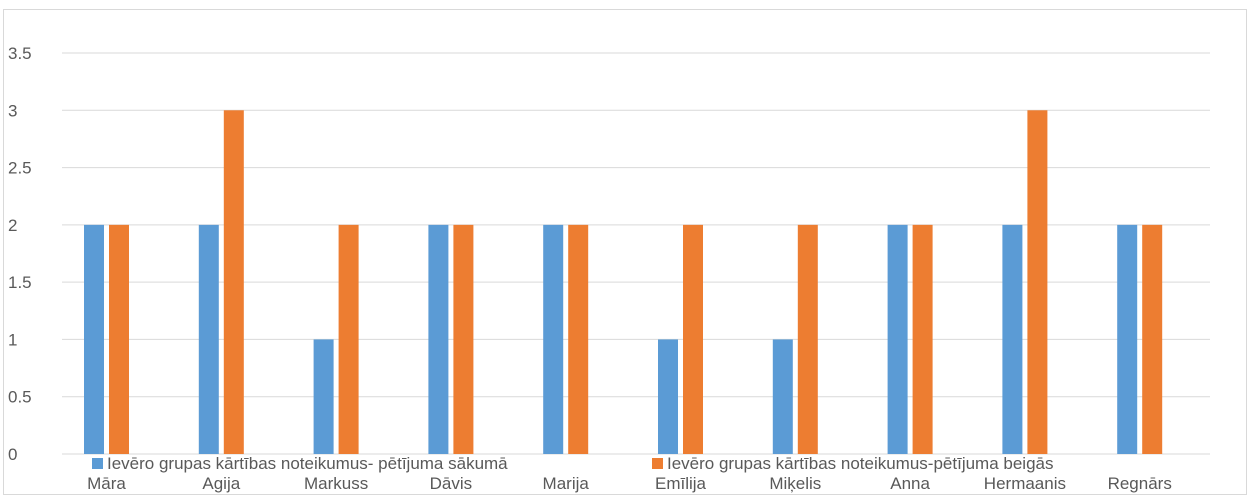  Describe the element at coordinates (451, 483) in the screenshot. I see `x-category-label: Dāvis` at that location.